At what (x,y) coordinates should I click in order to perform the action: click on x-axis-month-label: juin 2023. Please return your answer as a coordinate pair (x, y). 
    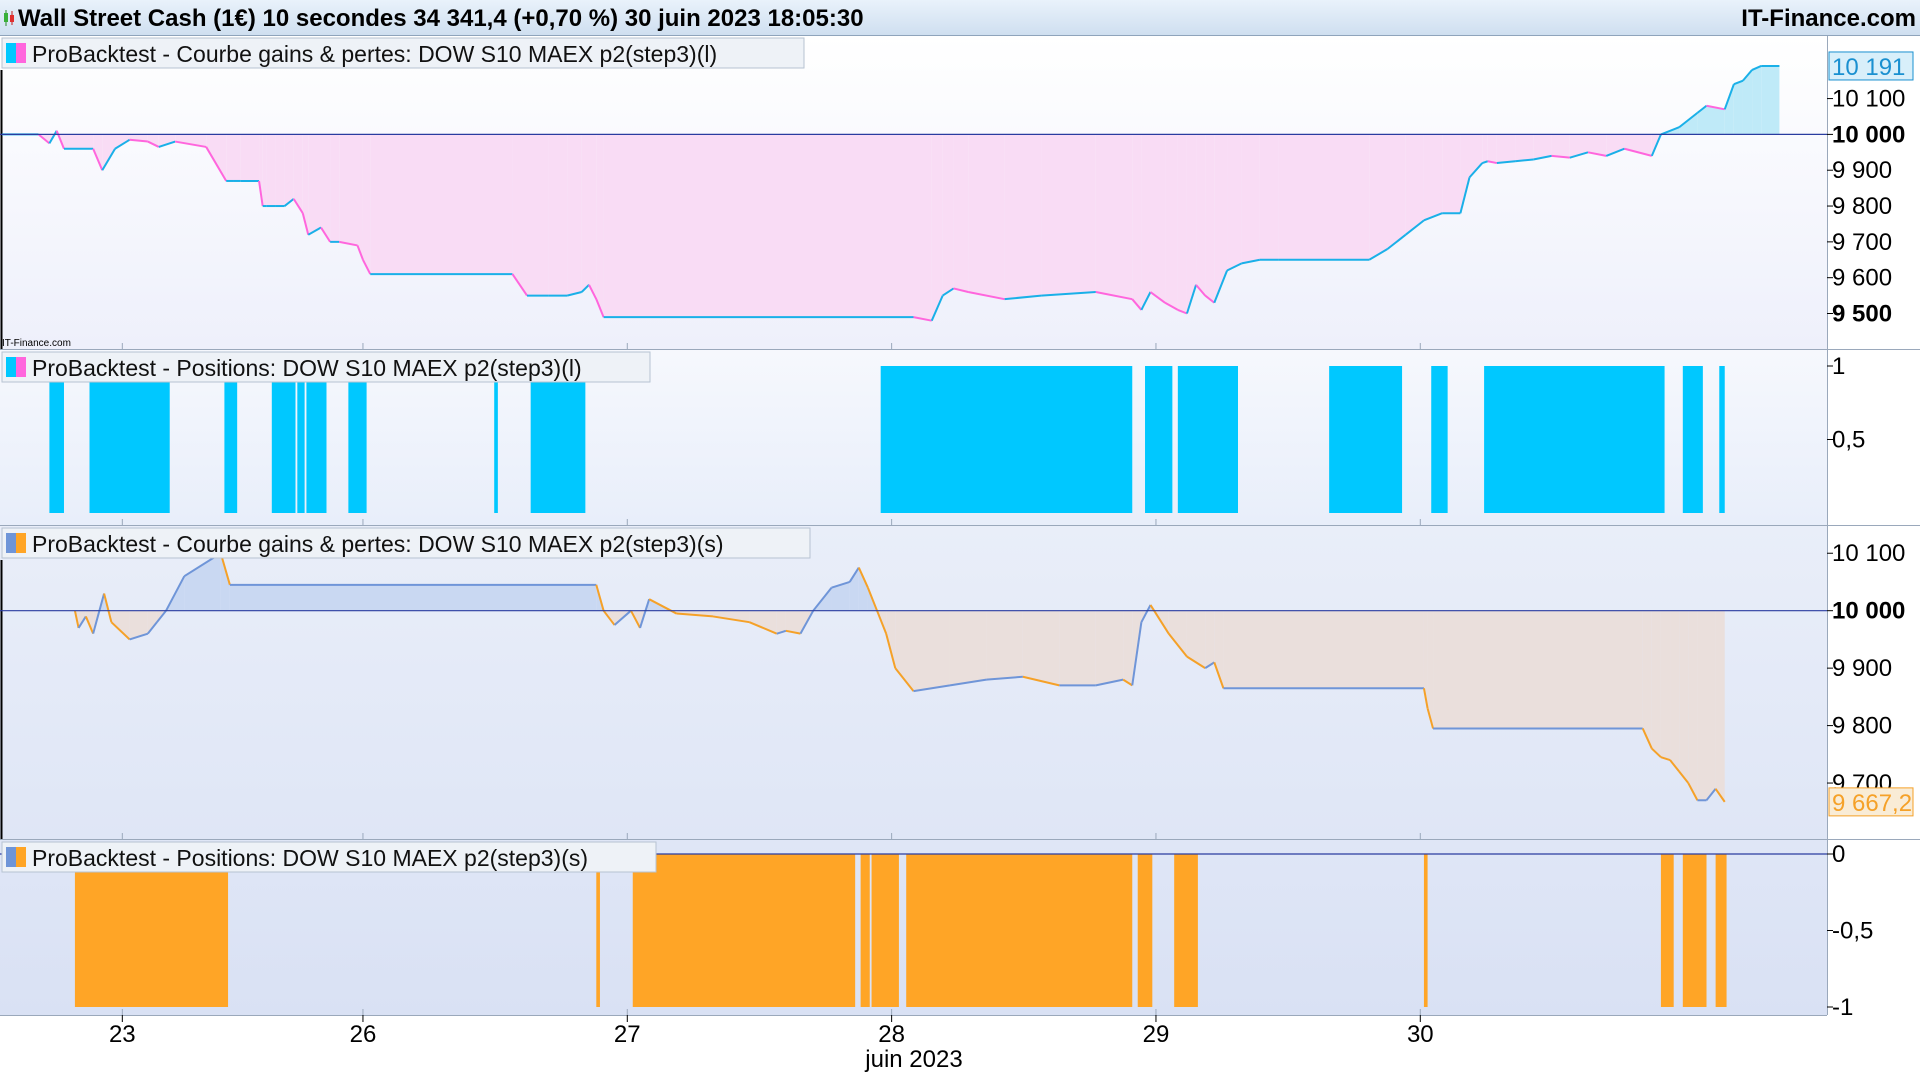
    Looking at the image, I should click on (913, 1059).